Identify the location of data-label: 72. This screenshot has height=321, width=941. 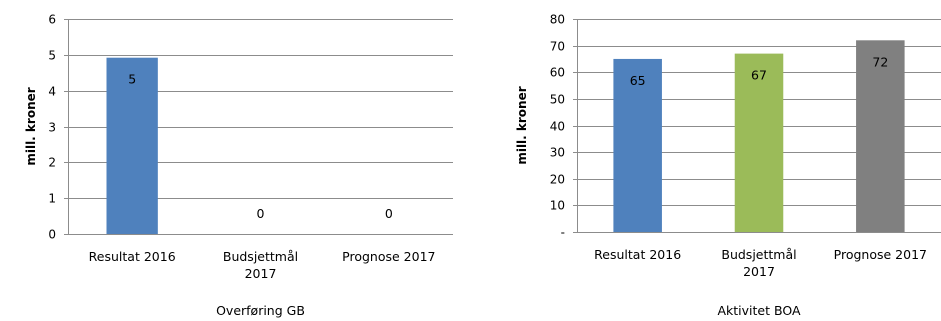
(880, 61).